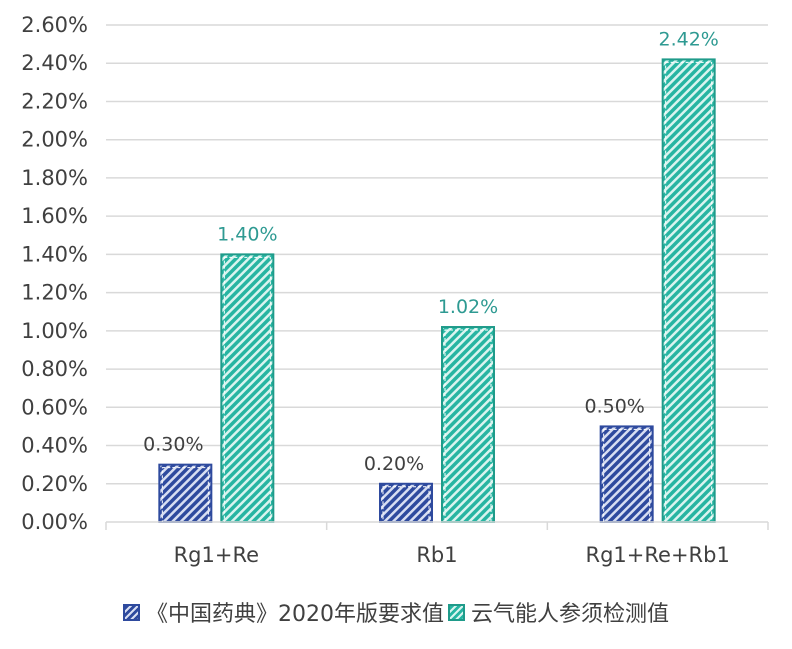  What do you see at coordinates (54, 63) in the screenshot?
I see `y-tick-label: 2.40%` at bounding box center [54, 63].